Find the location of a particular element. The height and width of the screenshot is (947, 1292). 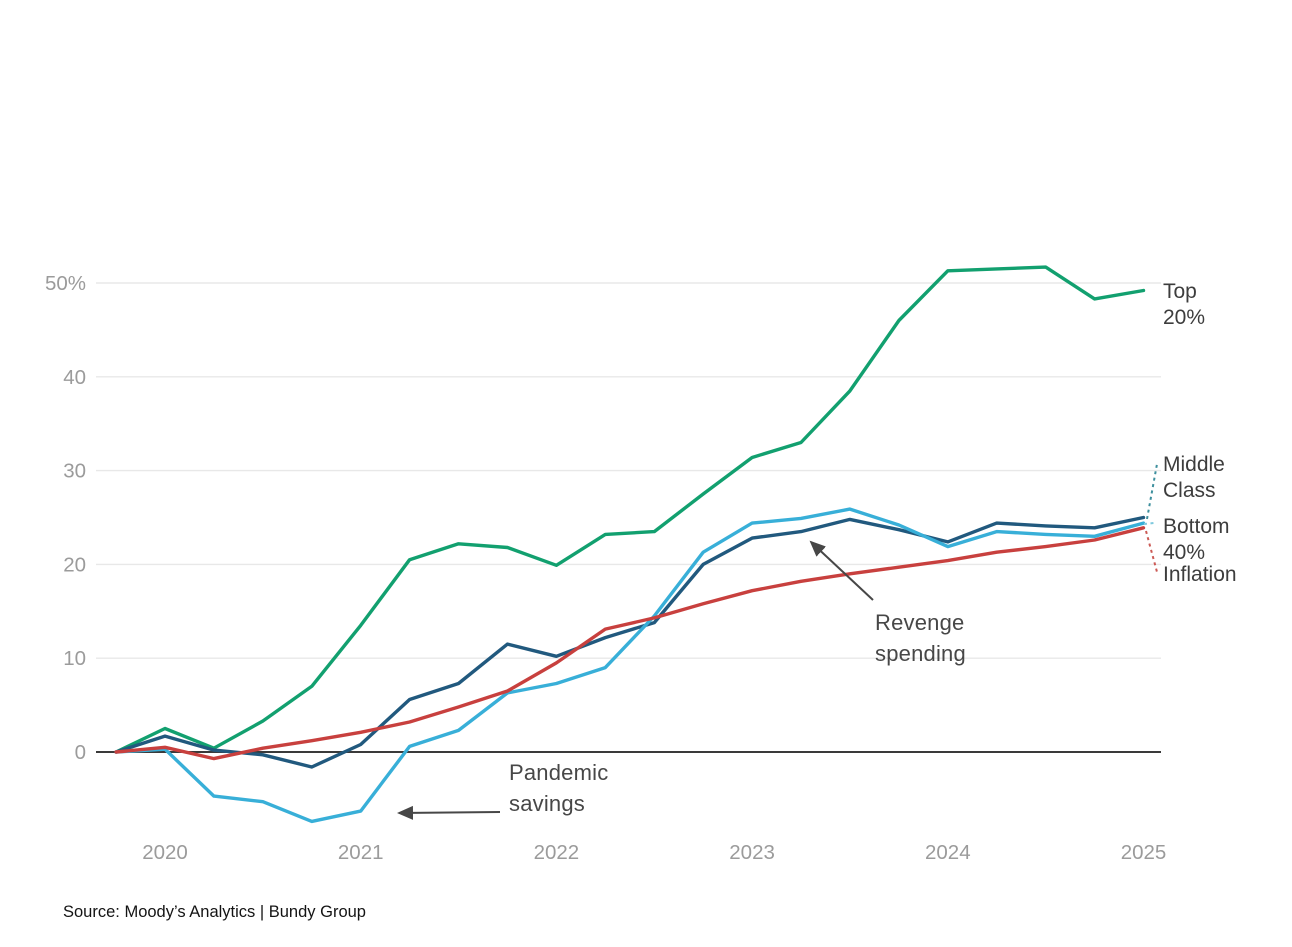

y-axis-tick-label: 20 is located at coordinates (74, 564).